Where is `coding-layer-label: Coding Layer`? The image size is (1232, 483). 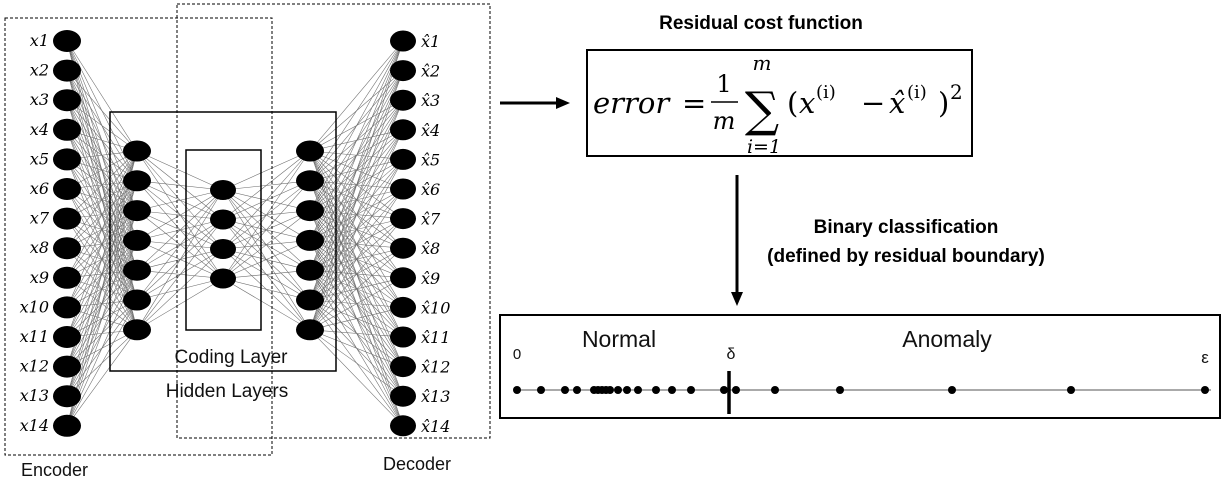 coding-layer-label: Coding Layer is located at coordinates (231, 357).